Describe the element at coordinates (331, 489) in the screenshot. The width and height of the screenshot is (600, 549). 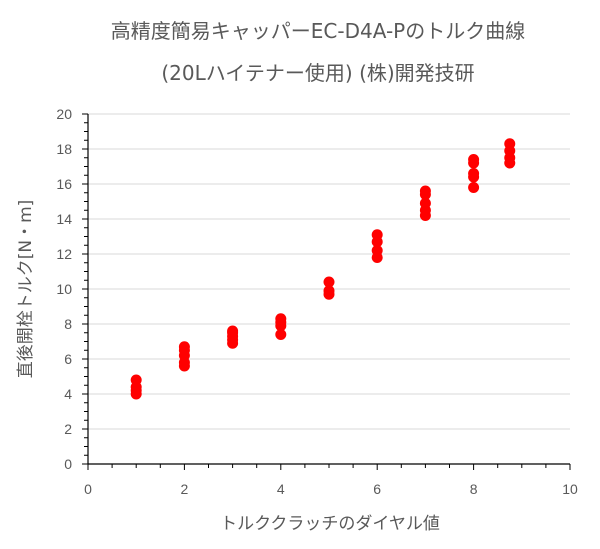
I see `x-tick-labels: 0 2 4 6 8 10` at that location.